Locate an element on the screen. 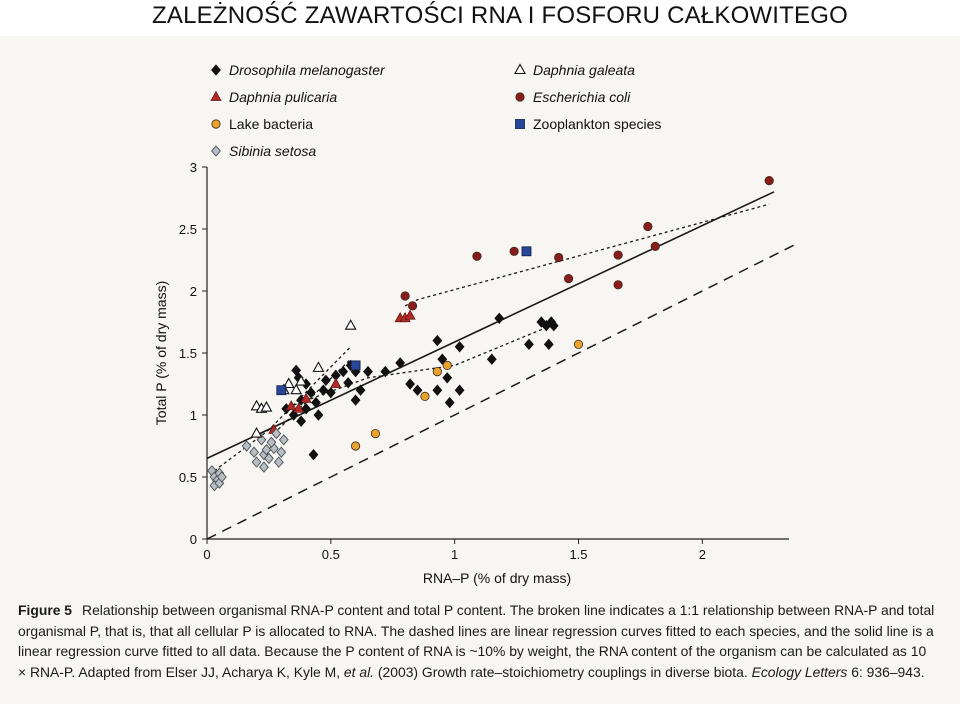  line-regression-ecoli is located at coordinates (587, 255).